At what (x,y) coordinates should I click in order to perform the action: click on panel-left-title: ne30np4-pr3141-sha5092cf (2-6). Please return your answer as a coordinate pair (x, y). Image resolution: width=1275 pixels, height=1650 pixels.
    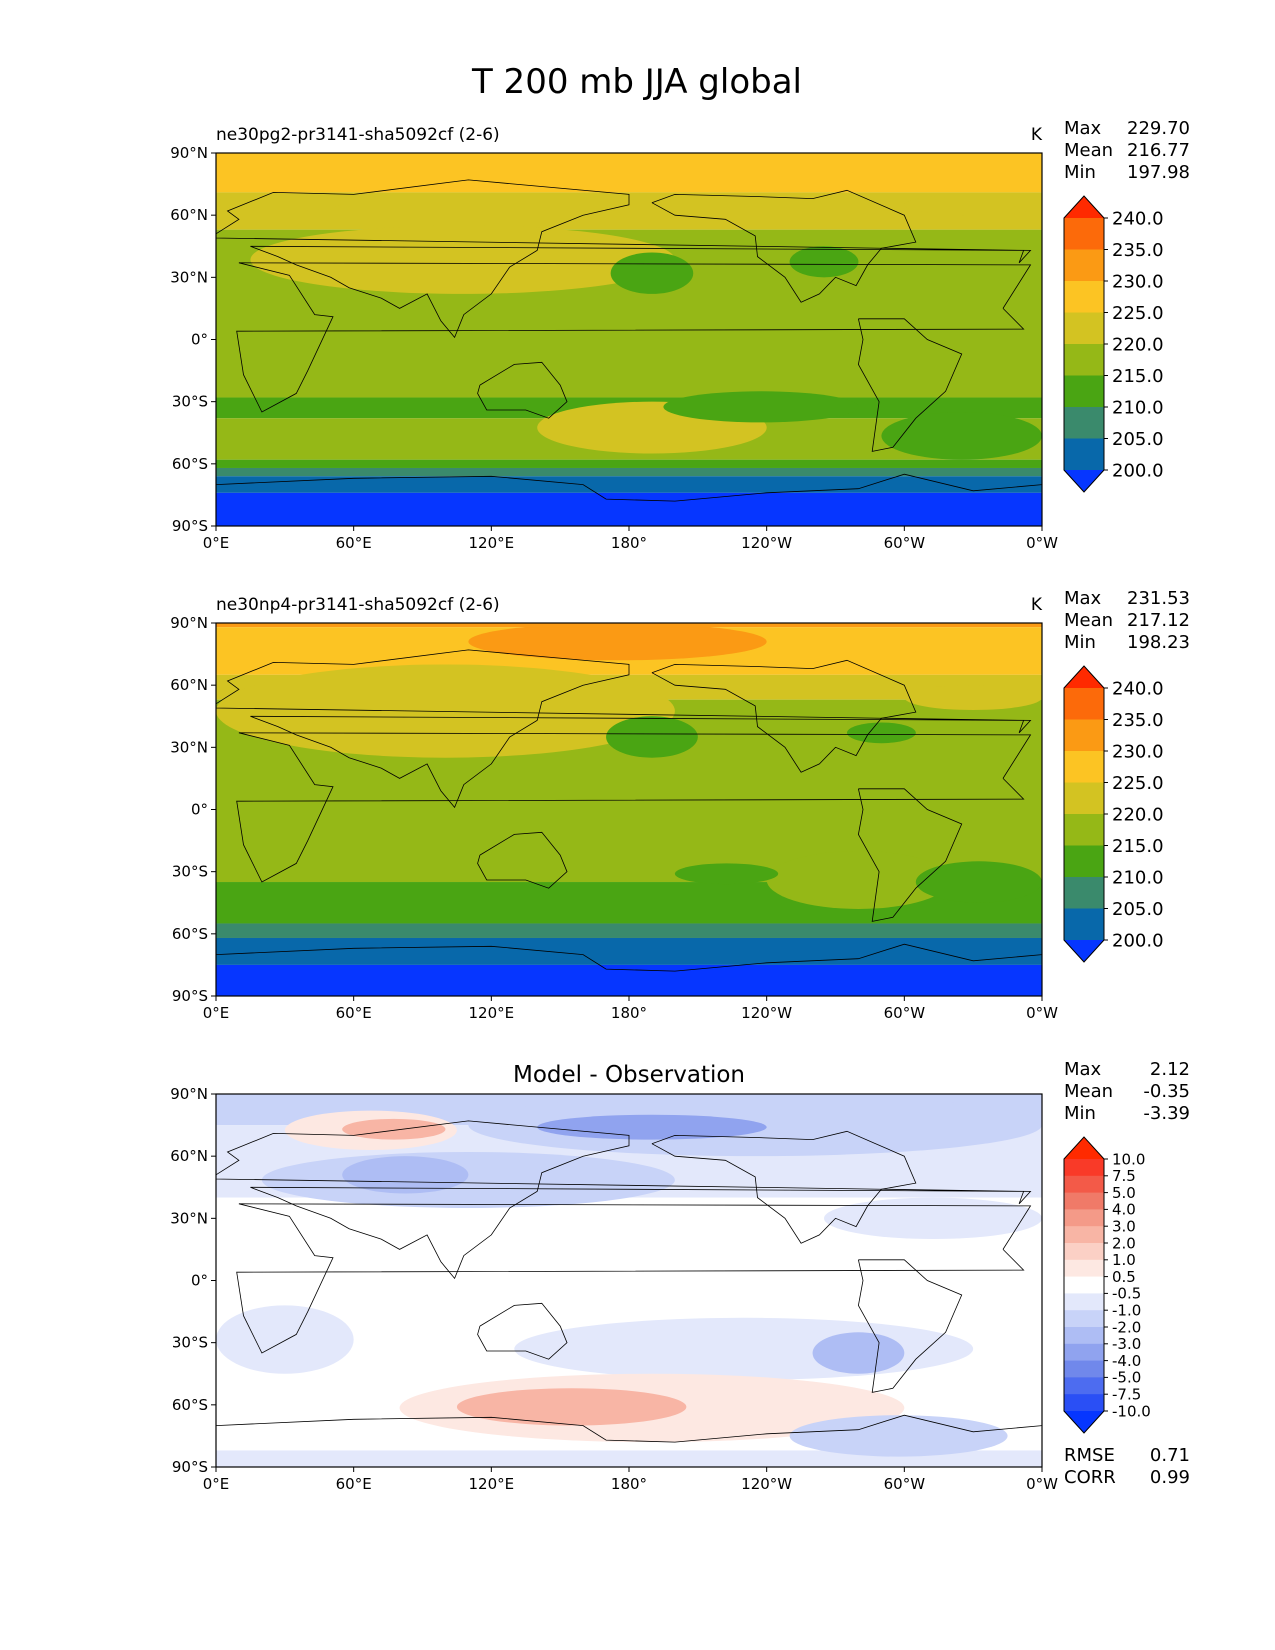
    Looking at the image, I should click on (358, 605).